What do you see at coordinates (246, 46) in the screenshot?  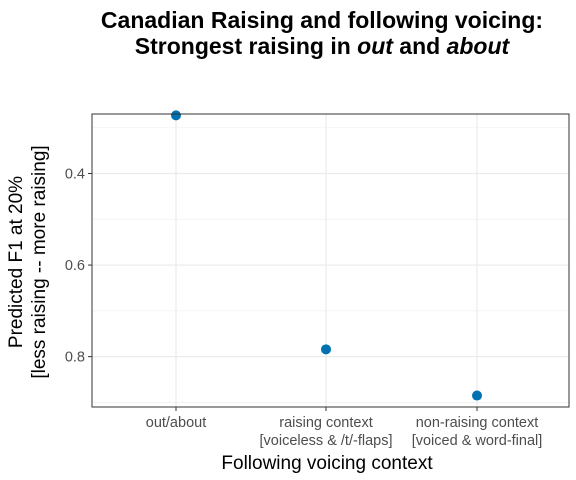 I see `title-text-prefix: Strongest raising in` at bounding box center [246, 46].